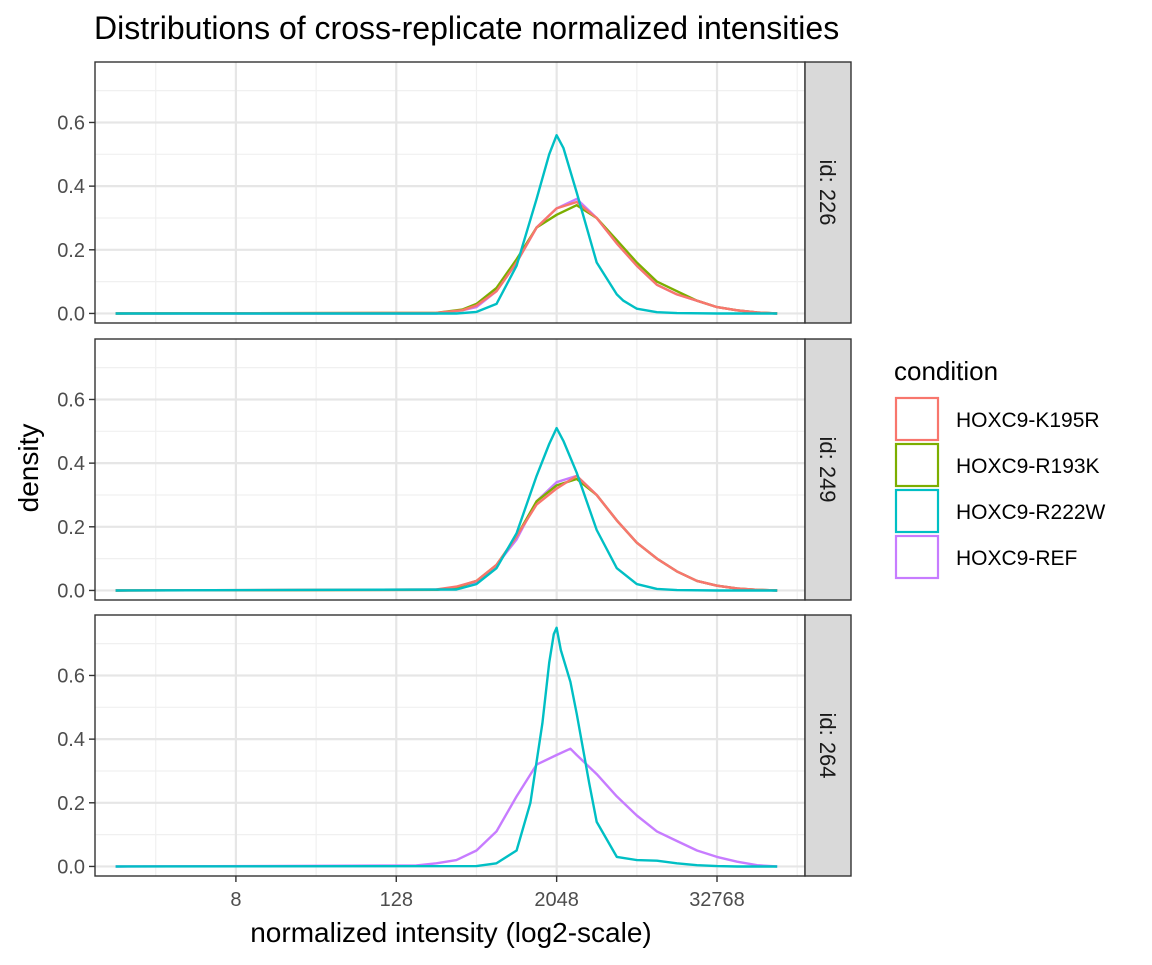  I want to click on facet-strip-label: id: 226, so click(827, 192).